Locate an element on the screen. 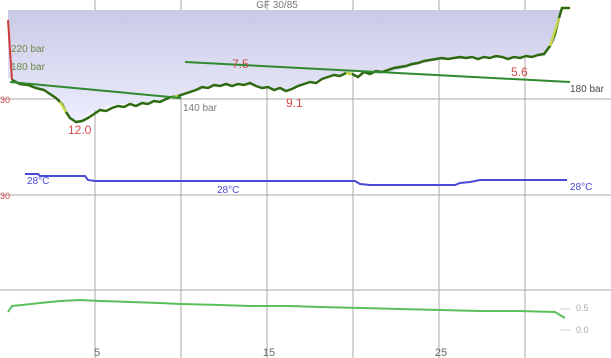  pressure-mid-label: 140 bar is located at coordinates (200, 108).